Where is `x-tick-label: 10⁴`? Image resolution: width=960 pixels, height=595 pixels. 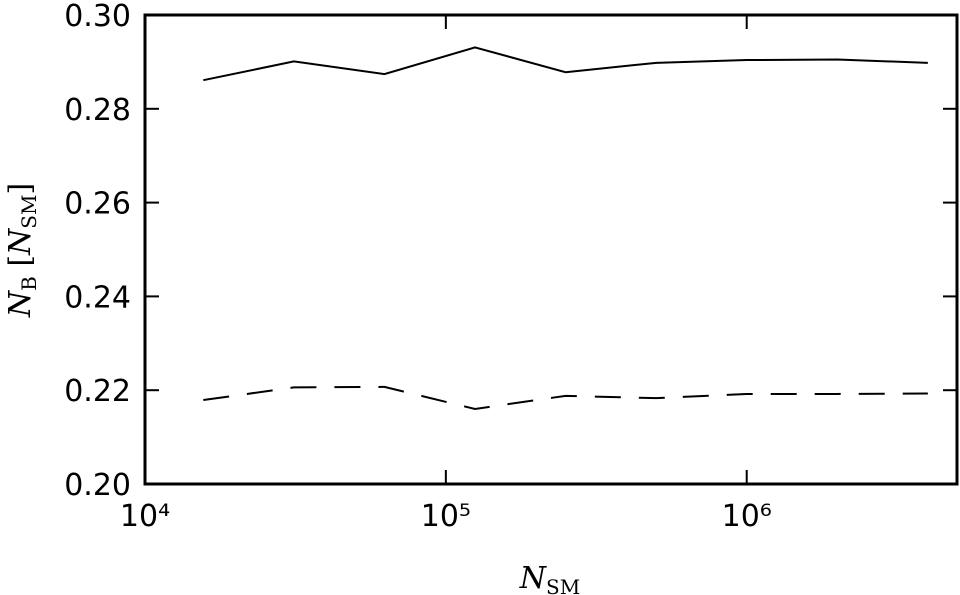
x-tick-label: 10⁴ is located at coordinates (145, 516).